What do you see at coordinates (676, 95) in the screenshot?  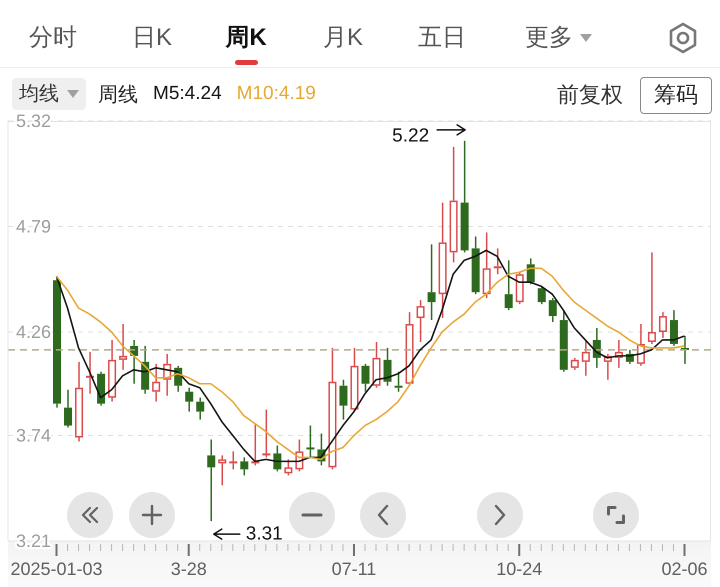 I see `outlined-button: 筹码` at bounding box center [676, 95].